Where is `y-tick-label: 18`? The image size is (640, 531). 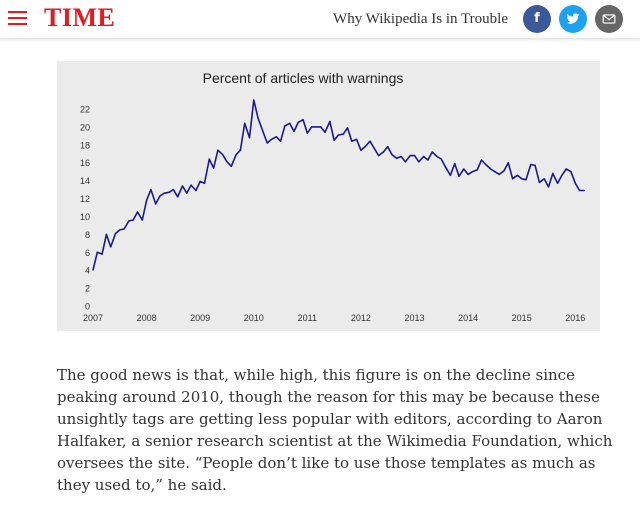
y-tick-label: 18 is located at coordinates (85, 145).